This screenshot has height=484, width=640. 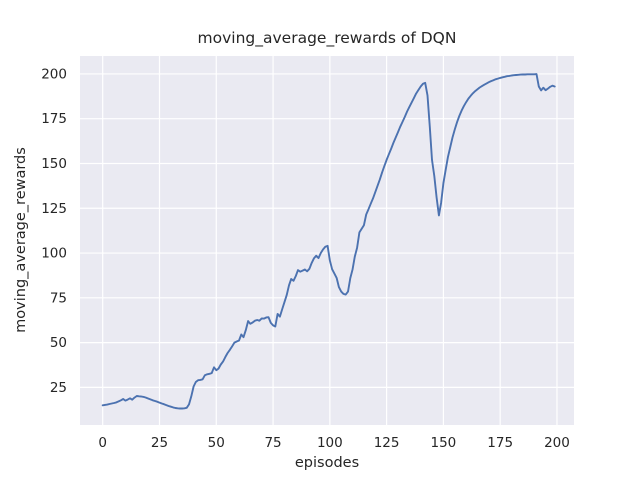 What do you see at coordinates (54, 209) in the screenshot?
I see `y-tick-label: 125` at bounding box center [54, 209].